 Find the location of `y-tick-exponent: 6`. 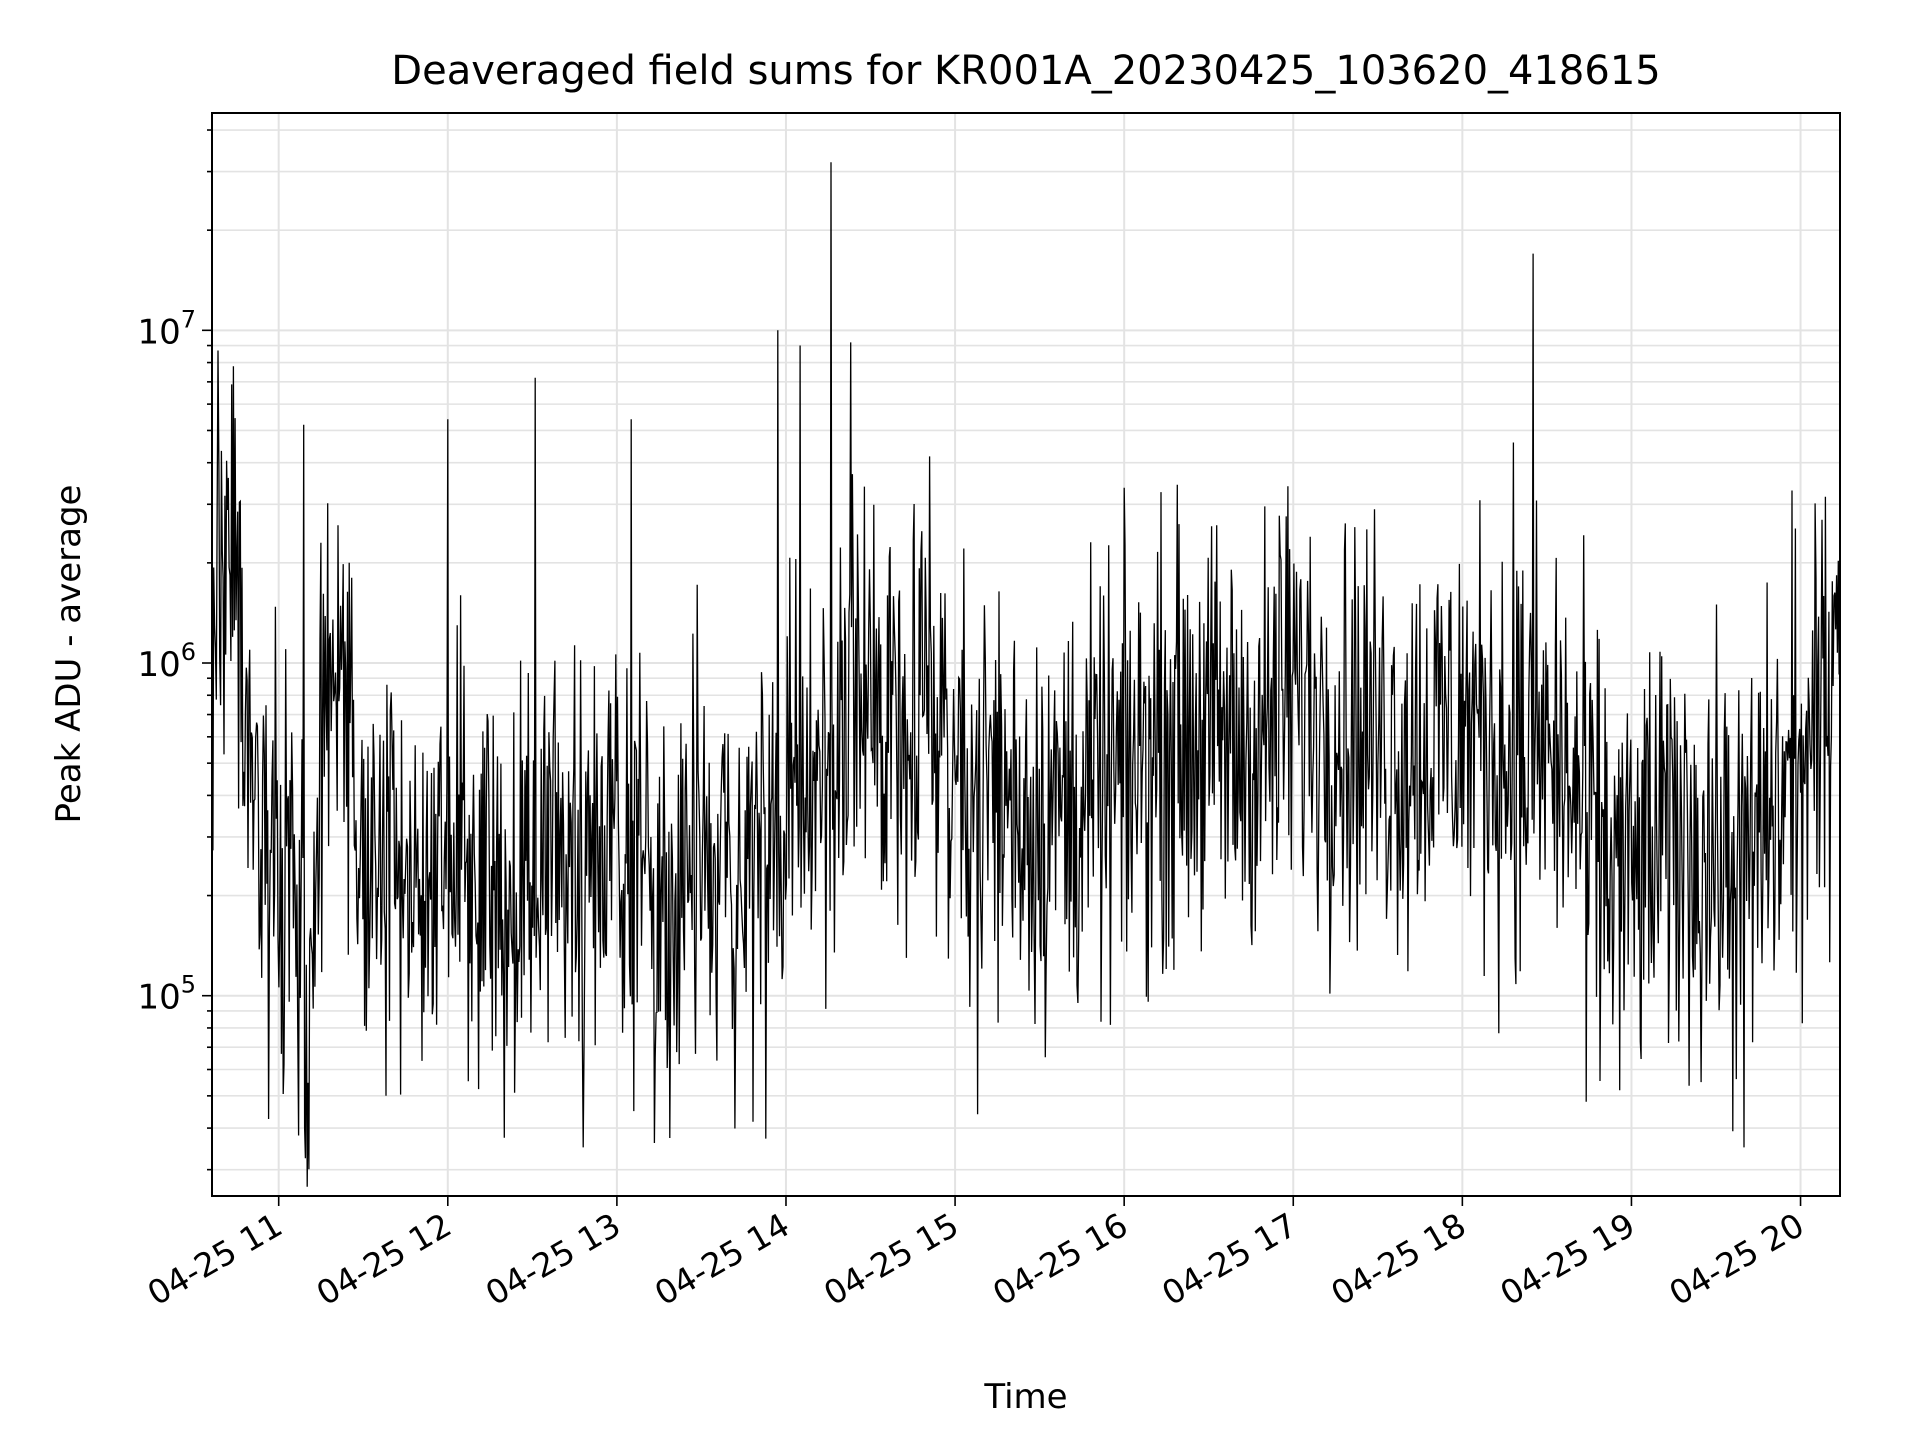

y-tick-exponent: 6 is located at coordinates (188, 652).